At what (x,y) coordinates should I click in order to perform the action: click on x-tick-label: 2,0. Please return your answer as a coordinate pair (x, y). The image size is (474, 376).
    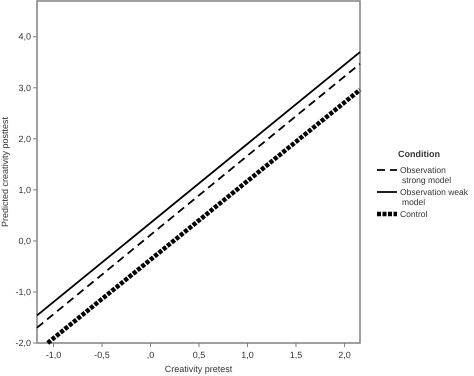
    Looking at the image, I should click on (344, 355).